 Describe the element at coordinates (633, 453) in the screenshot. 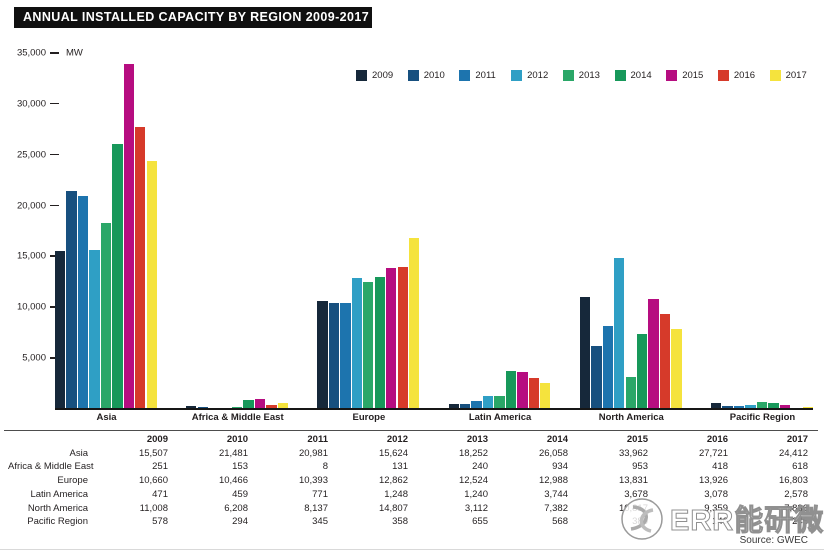

I see `table-cell-value: 33,962` at that location.